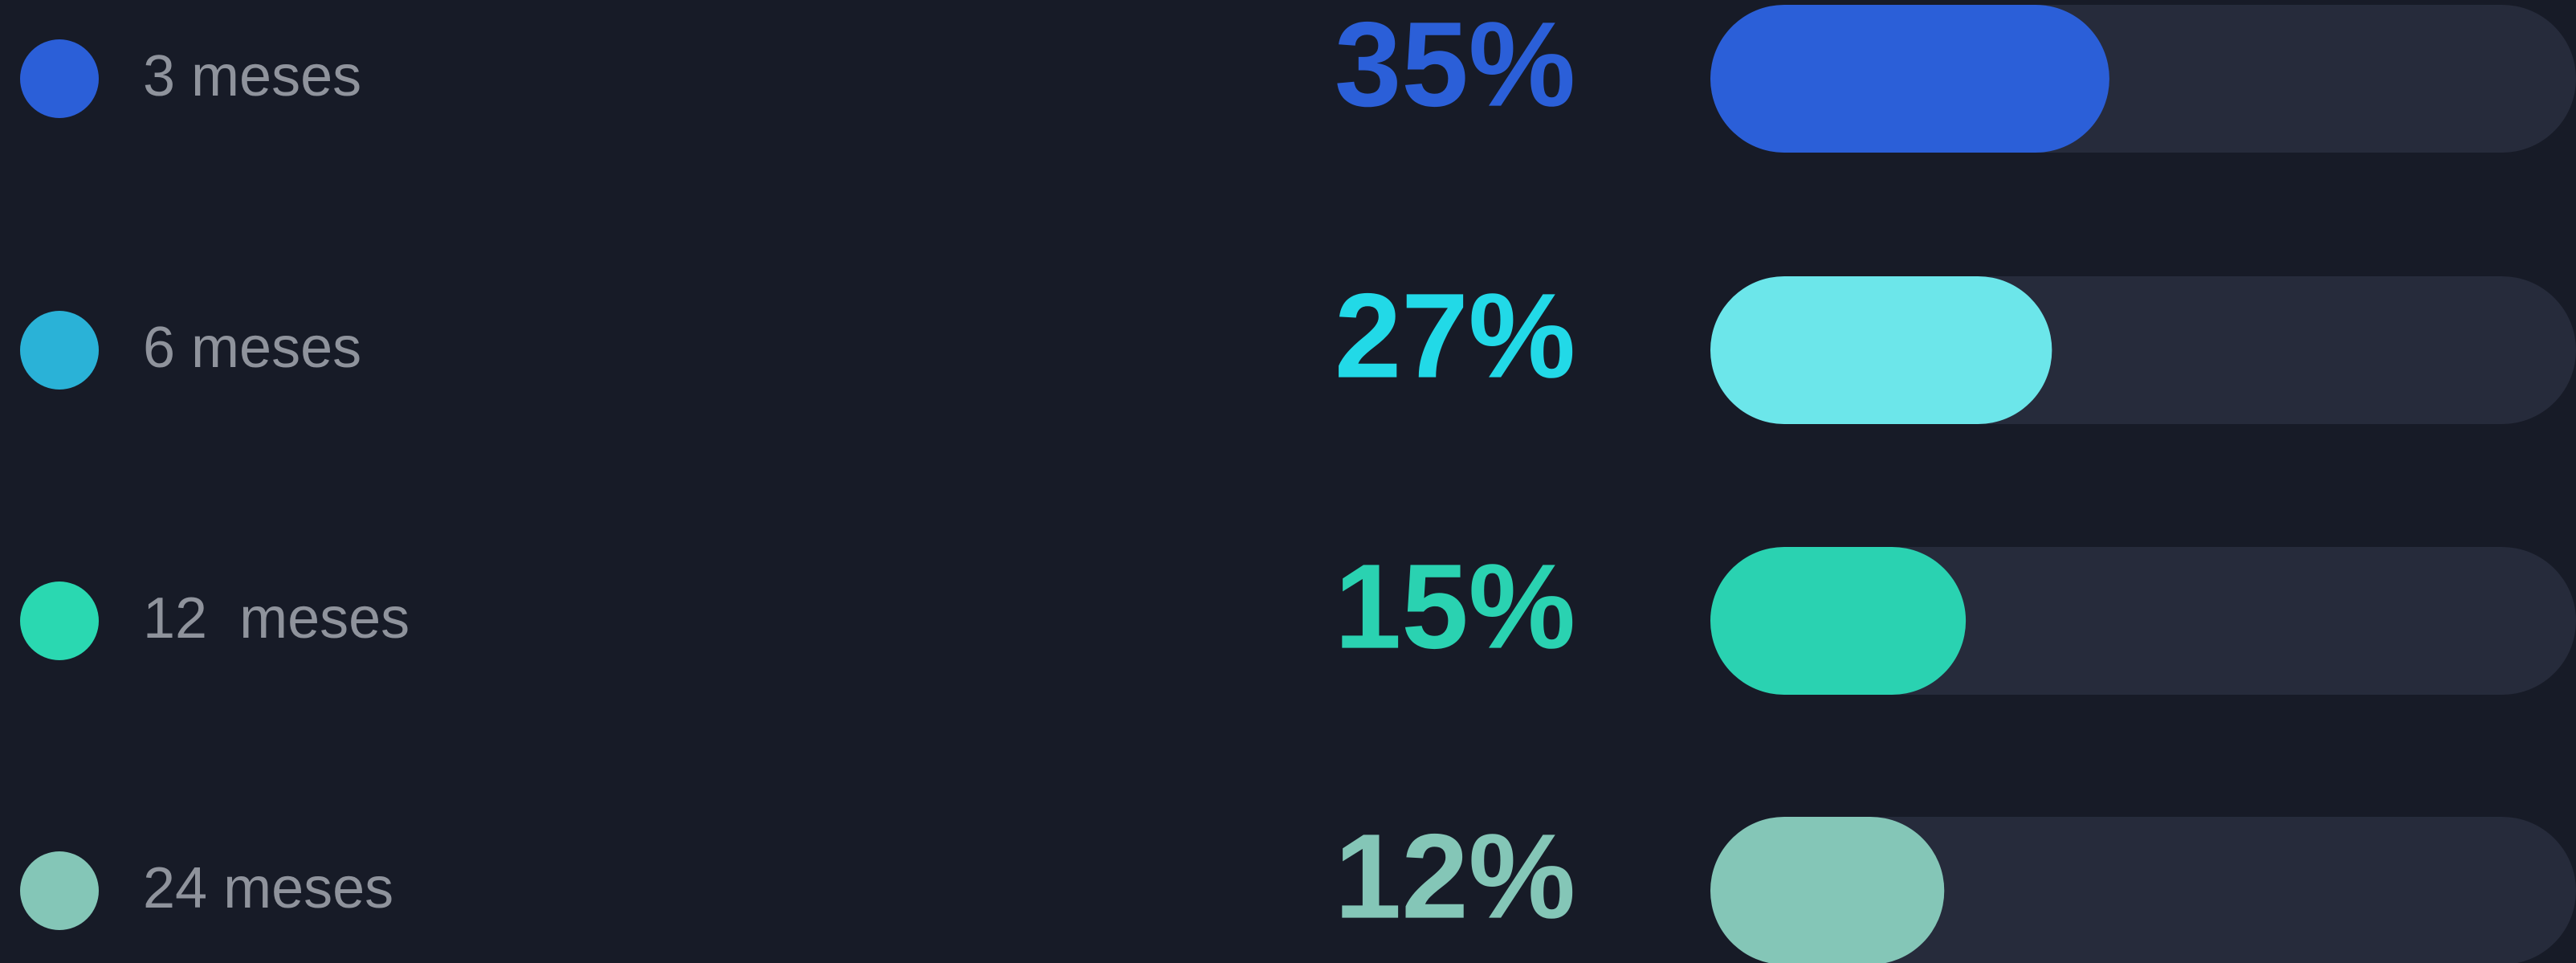  I want to click on category-label: 6 meses, so click(252, 348).